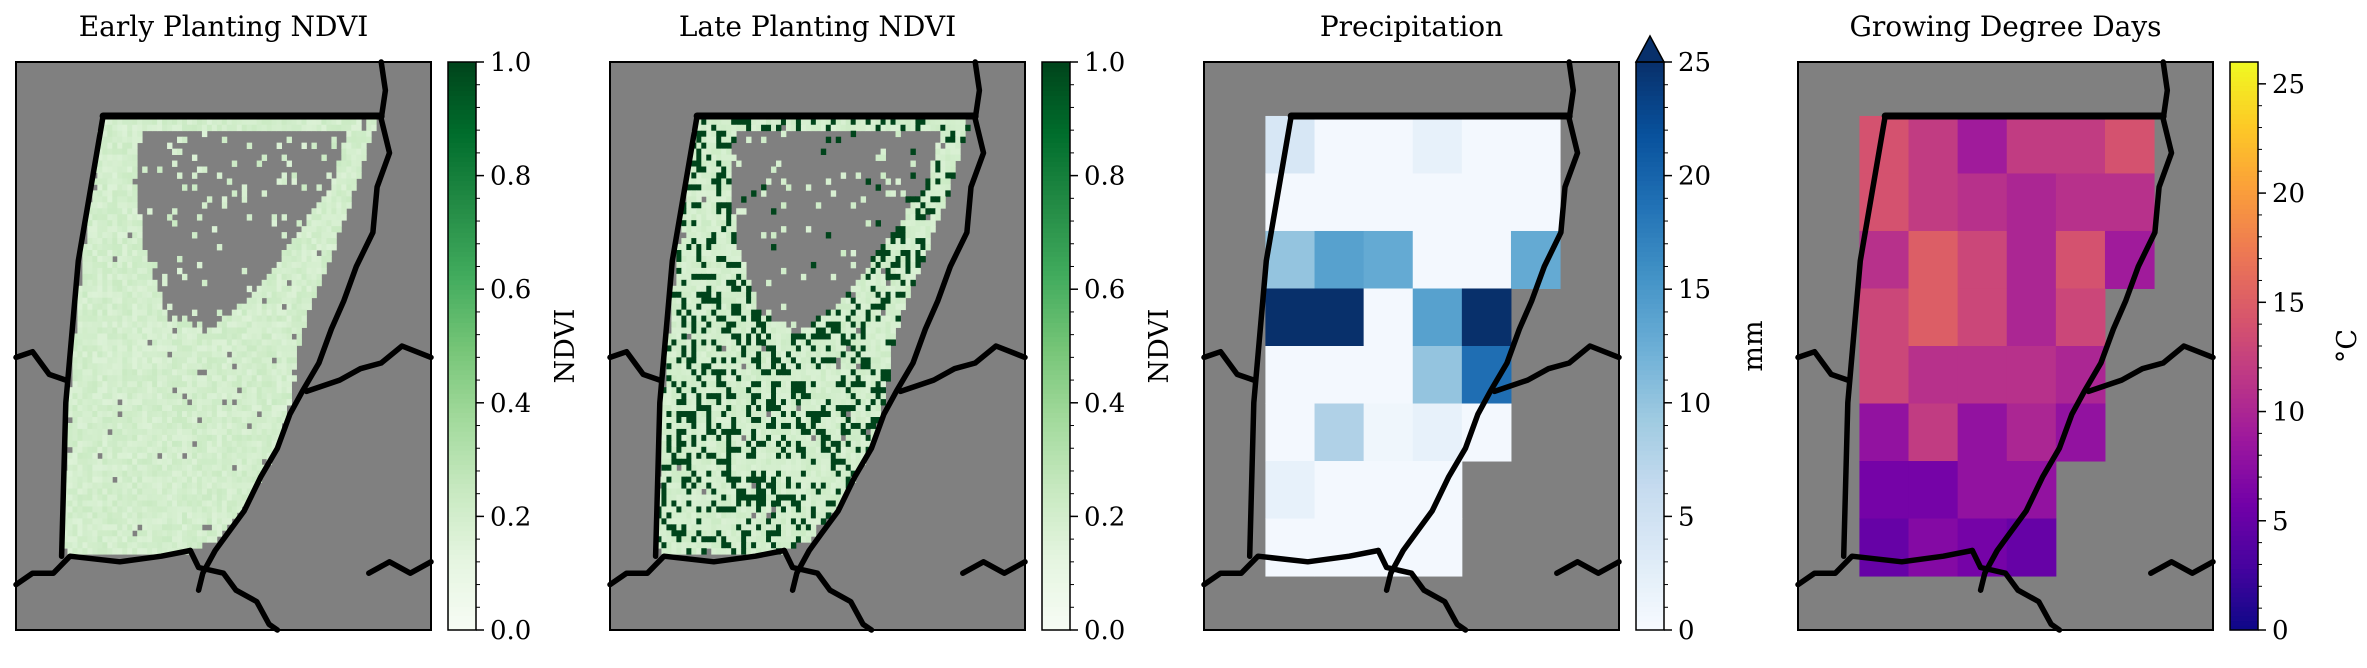  Describe the element at coordinates (462, 595) in the screenshot. I see `colorbar-segment` at that location.